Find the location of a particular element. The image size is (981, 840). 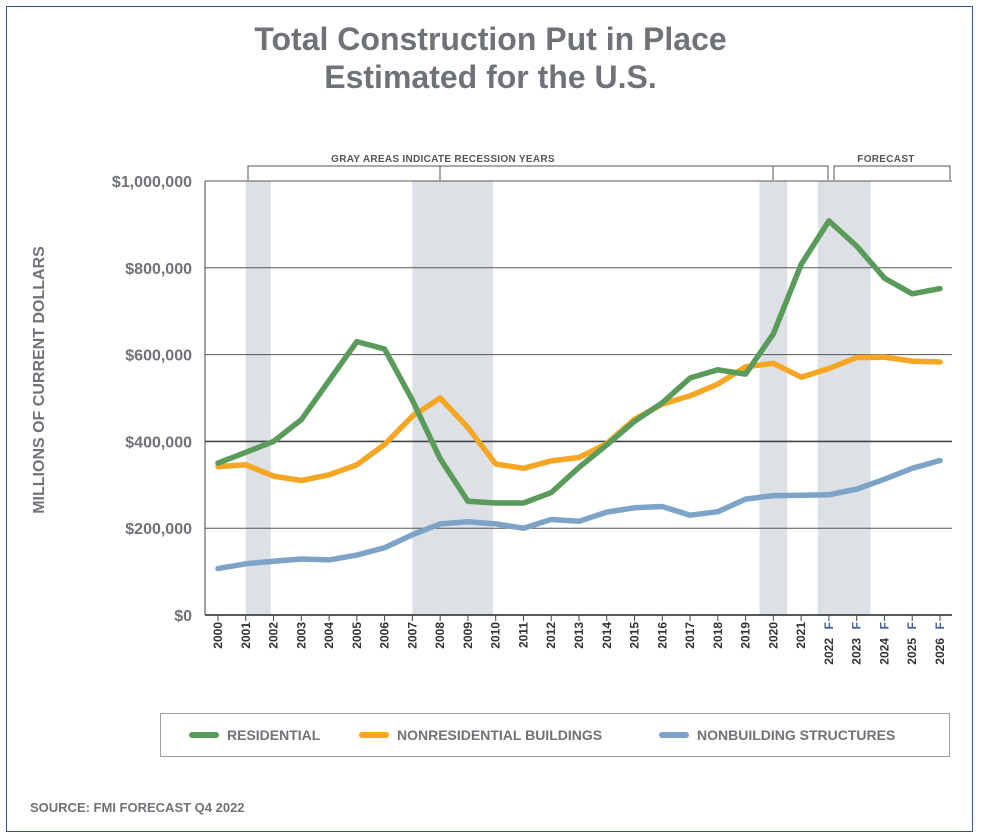

legend-label-nonresidential: NONRESIDENTIAL BUILDINGS is located at coordinates (500, 735).